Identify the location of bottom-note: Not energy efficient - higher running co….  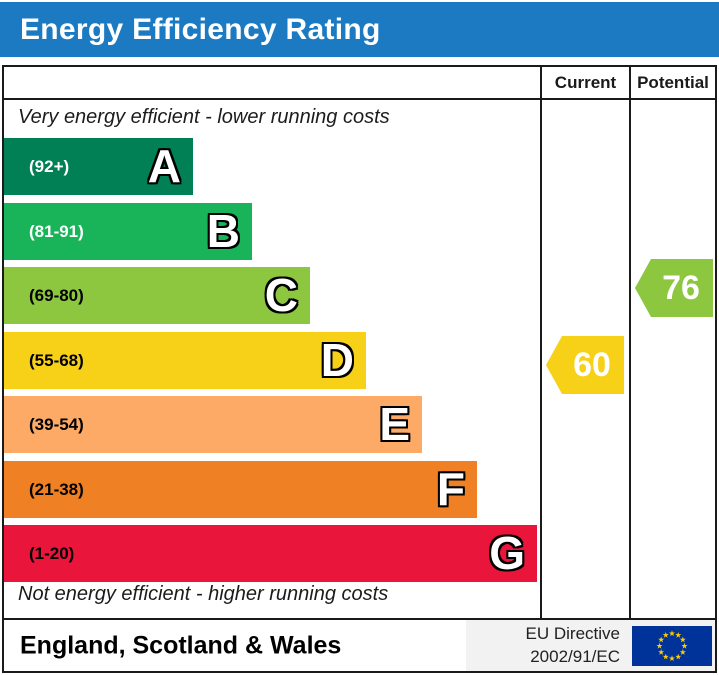
(203, 594).